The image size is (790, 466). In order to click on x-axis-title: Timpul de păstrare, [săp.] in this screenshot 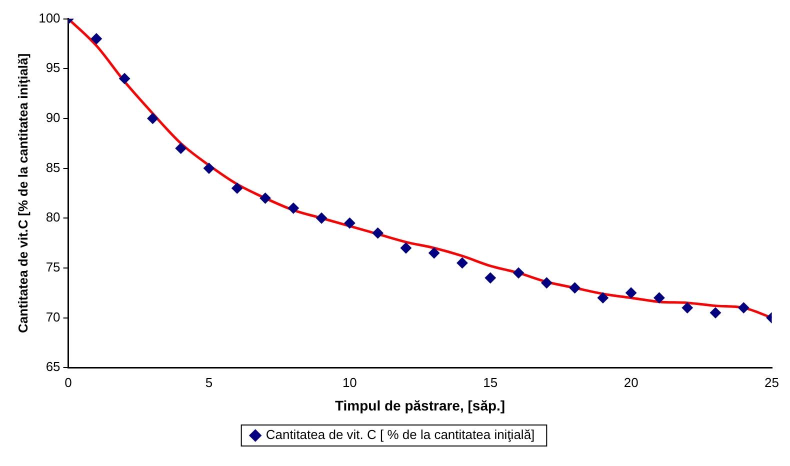, I will do `click(420, 405)`.